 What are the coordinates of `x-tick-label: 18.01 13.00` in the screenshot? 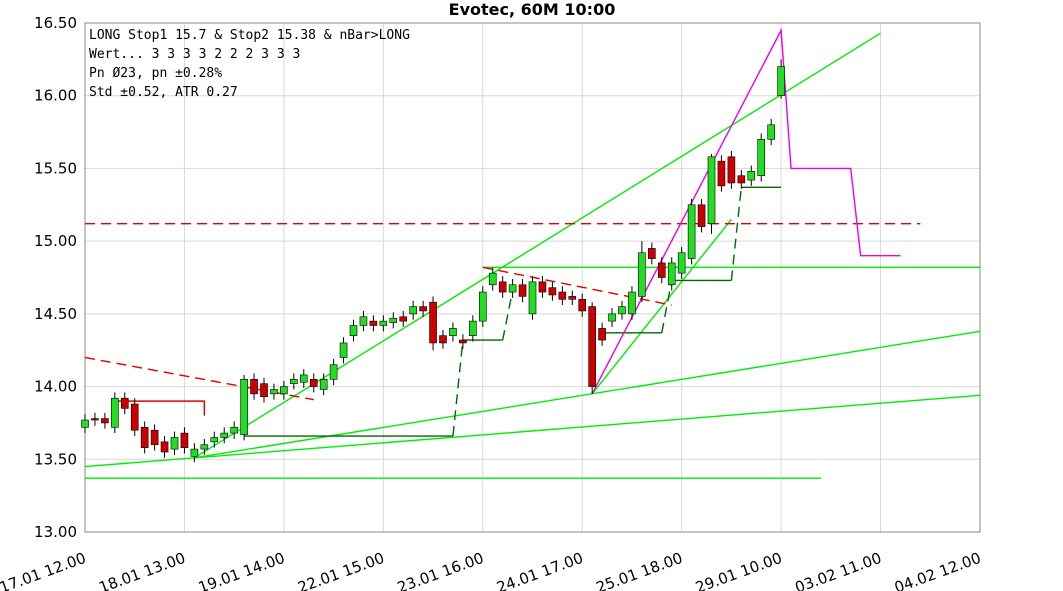 It's located at (141, 570).